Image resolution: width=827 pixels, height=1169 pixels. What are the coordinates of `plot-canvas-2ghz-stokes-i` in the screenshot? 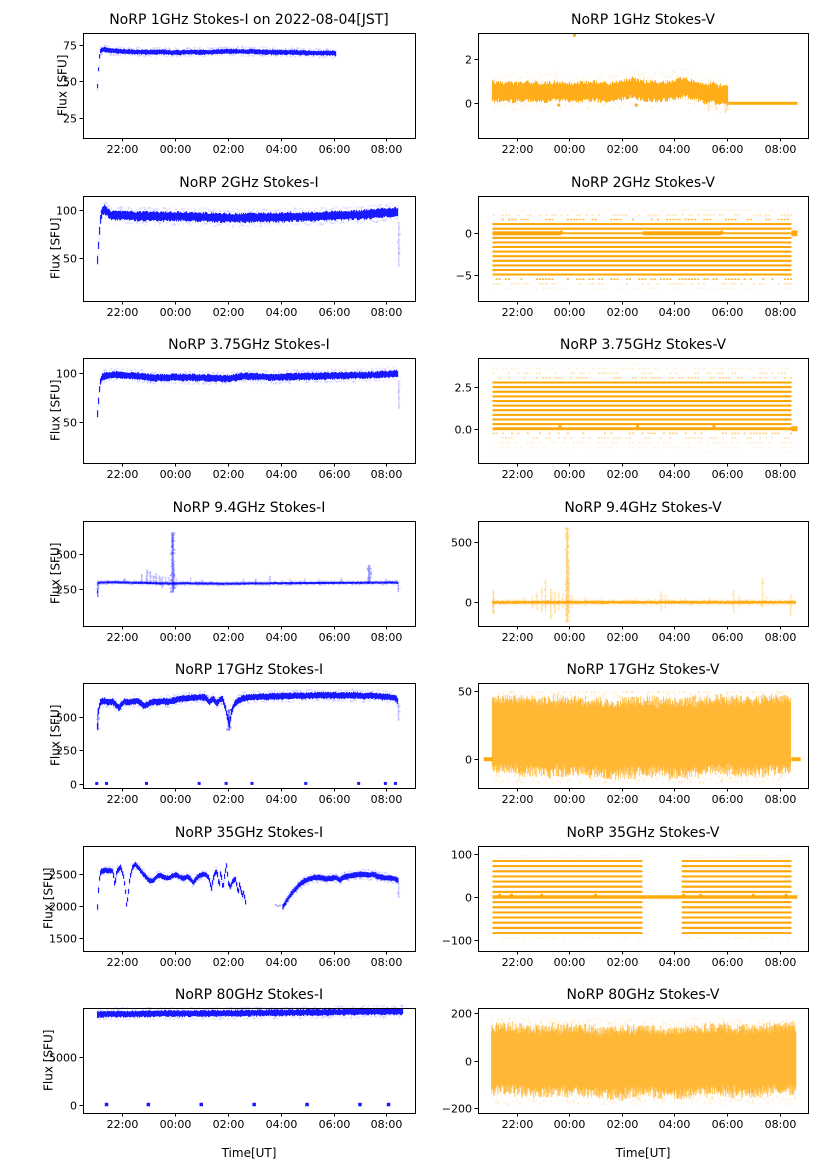 It's located at (230, 256).